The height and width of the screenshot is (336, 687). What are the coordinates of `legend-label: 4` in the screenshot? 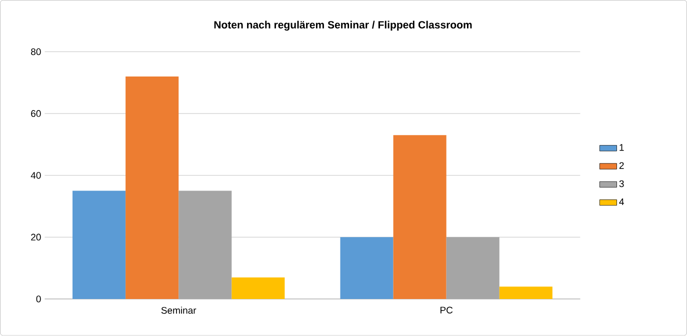 It's located at (621, 202).